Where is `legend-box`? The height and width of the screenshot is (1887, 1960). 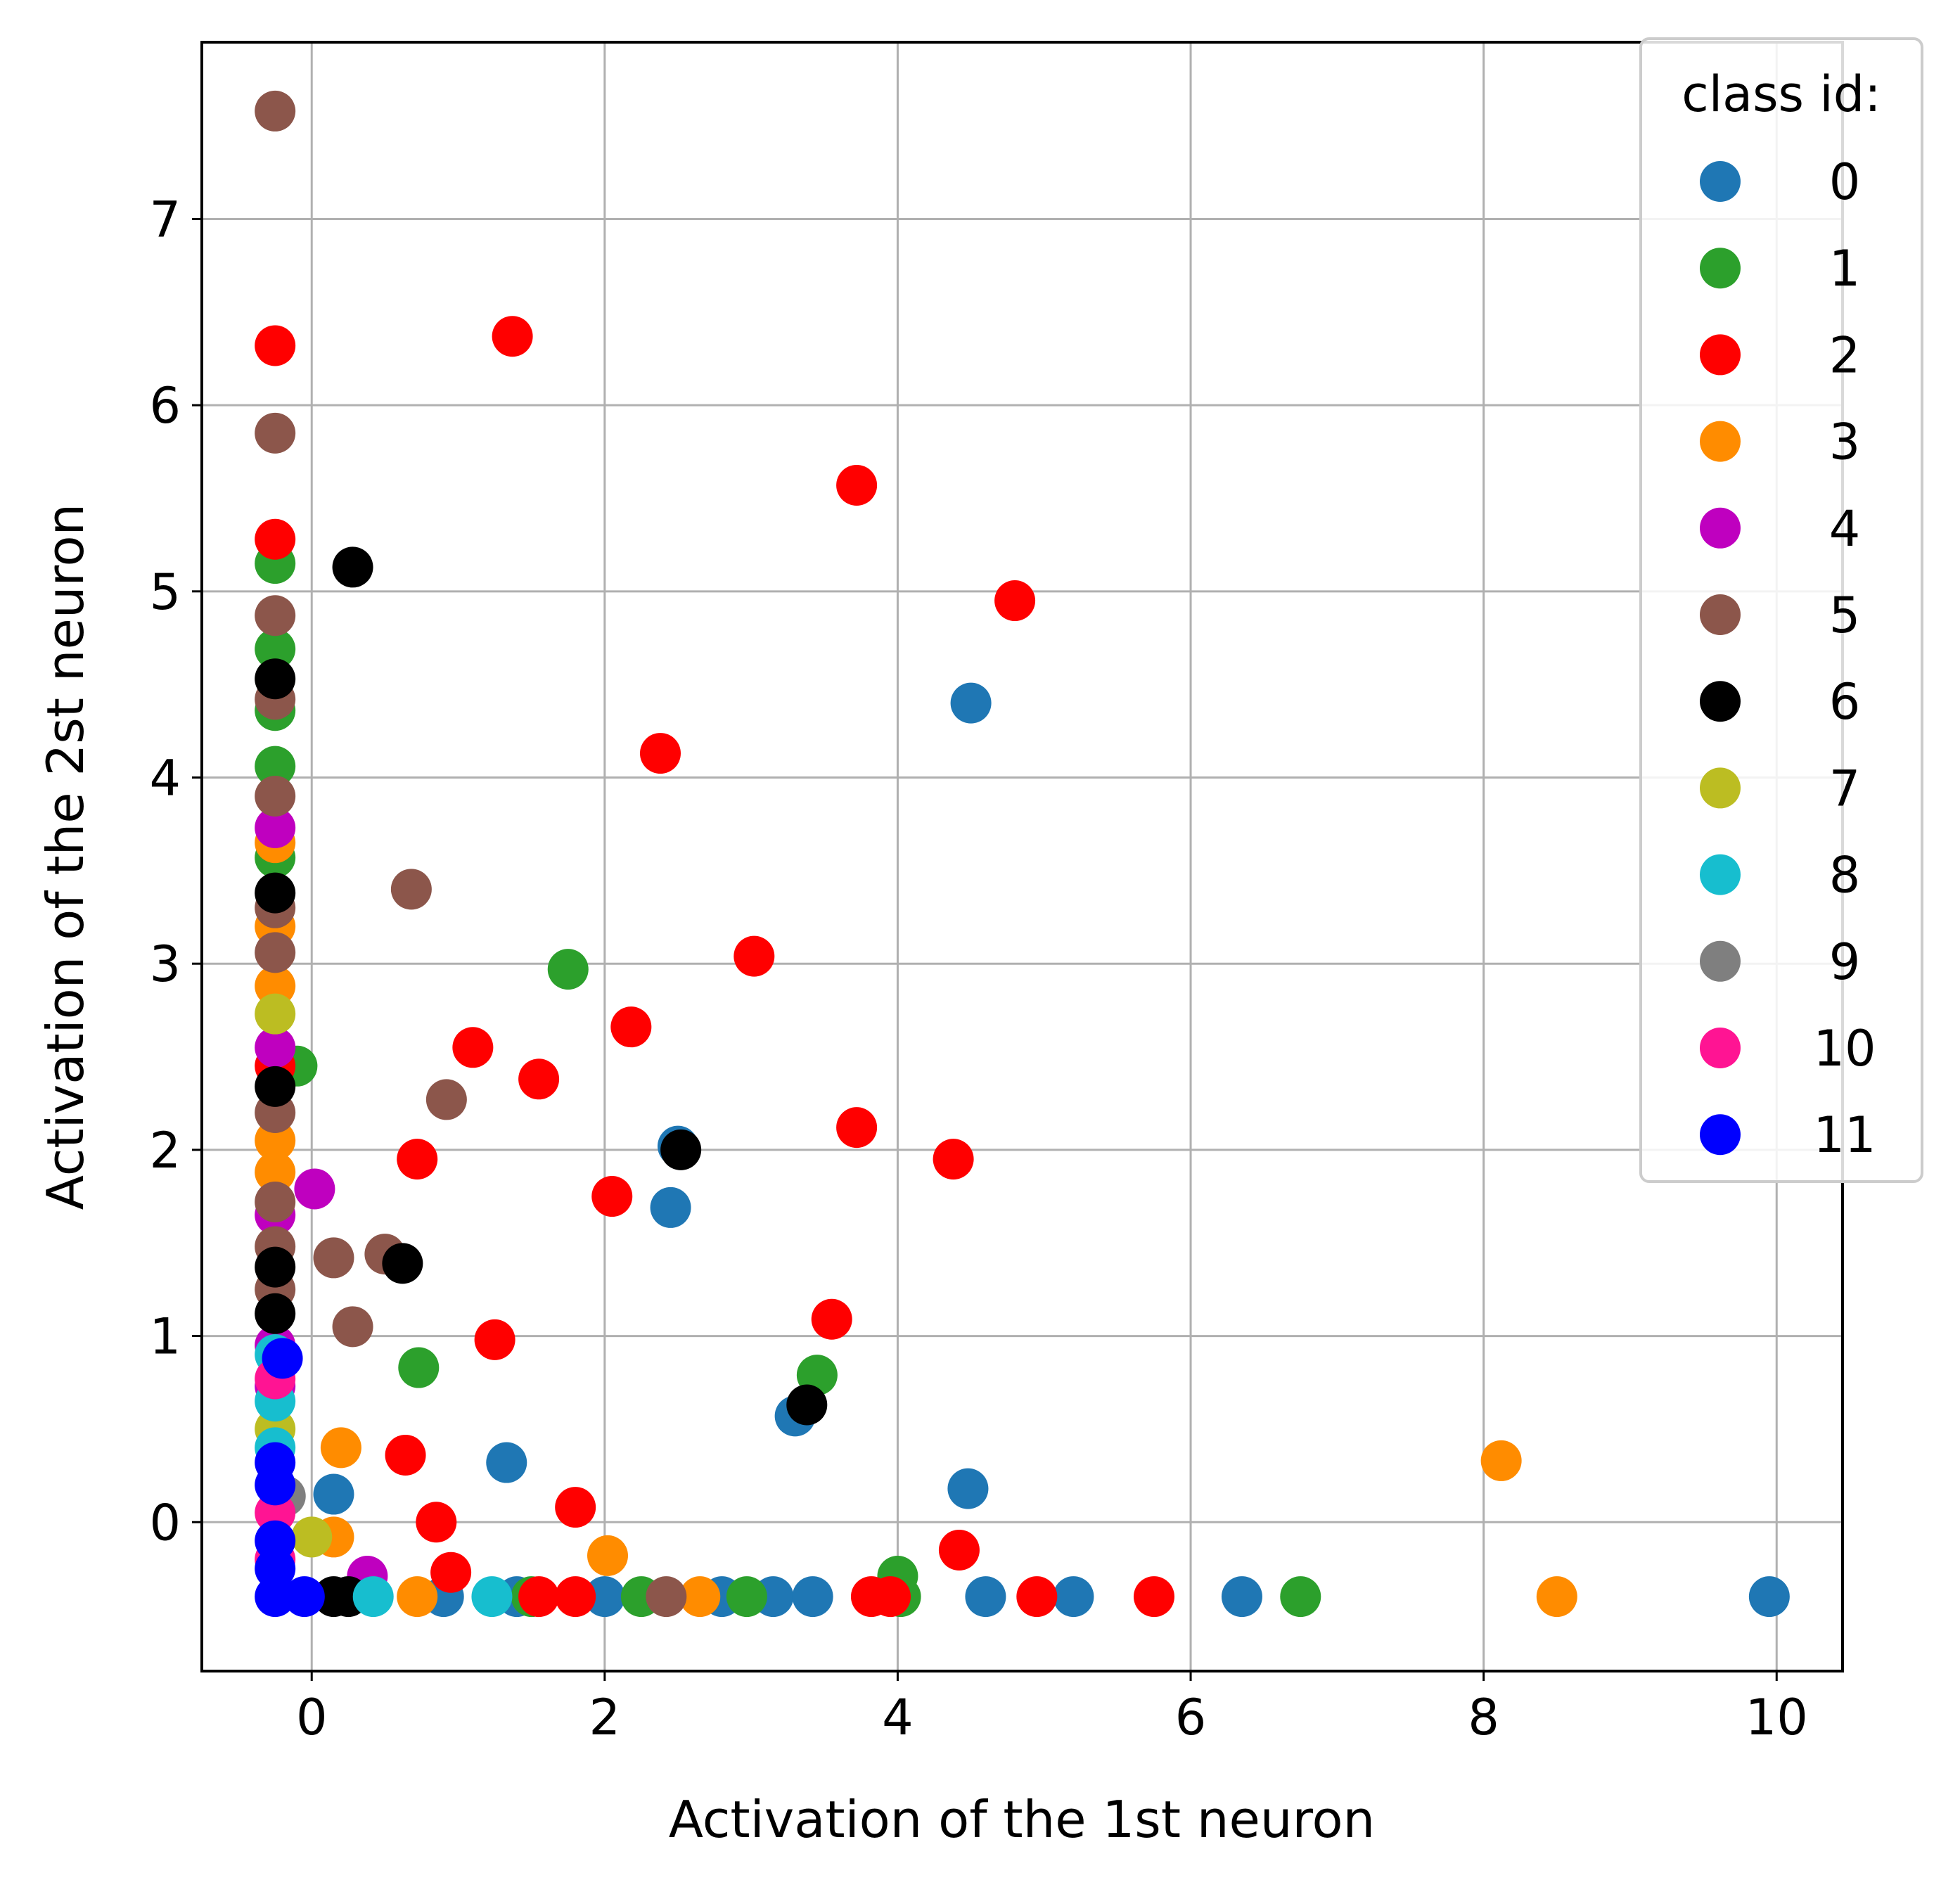 legend-box is located at coordinates (1781, 610).